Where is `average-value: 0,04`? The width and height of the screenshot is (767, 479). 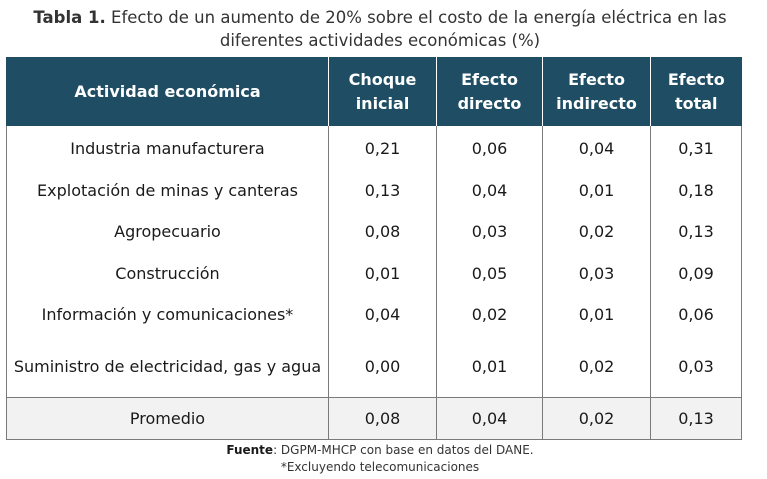 average-value: 0,04 is located at coordinates (489, 418).